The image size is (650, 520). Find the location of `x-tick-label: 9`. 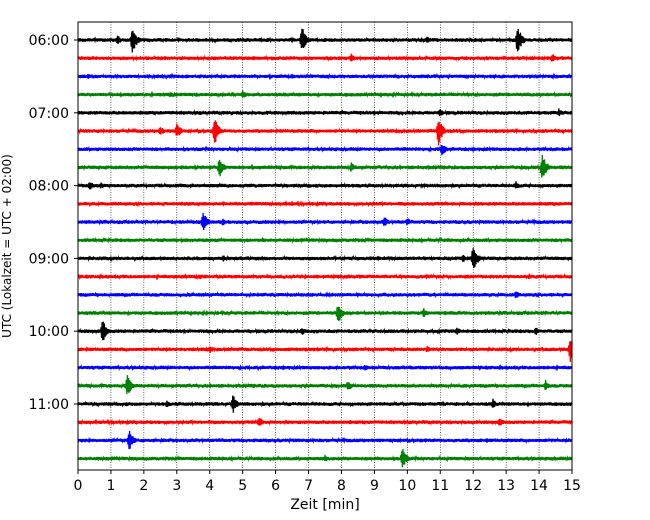

x-tick-label: 9 is located at coordinates (374, 486).